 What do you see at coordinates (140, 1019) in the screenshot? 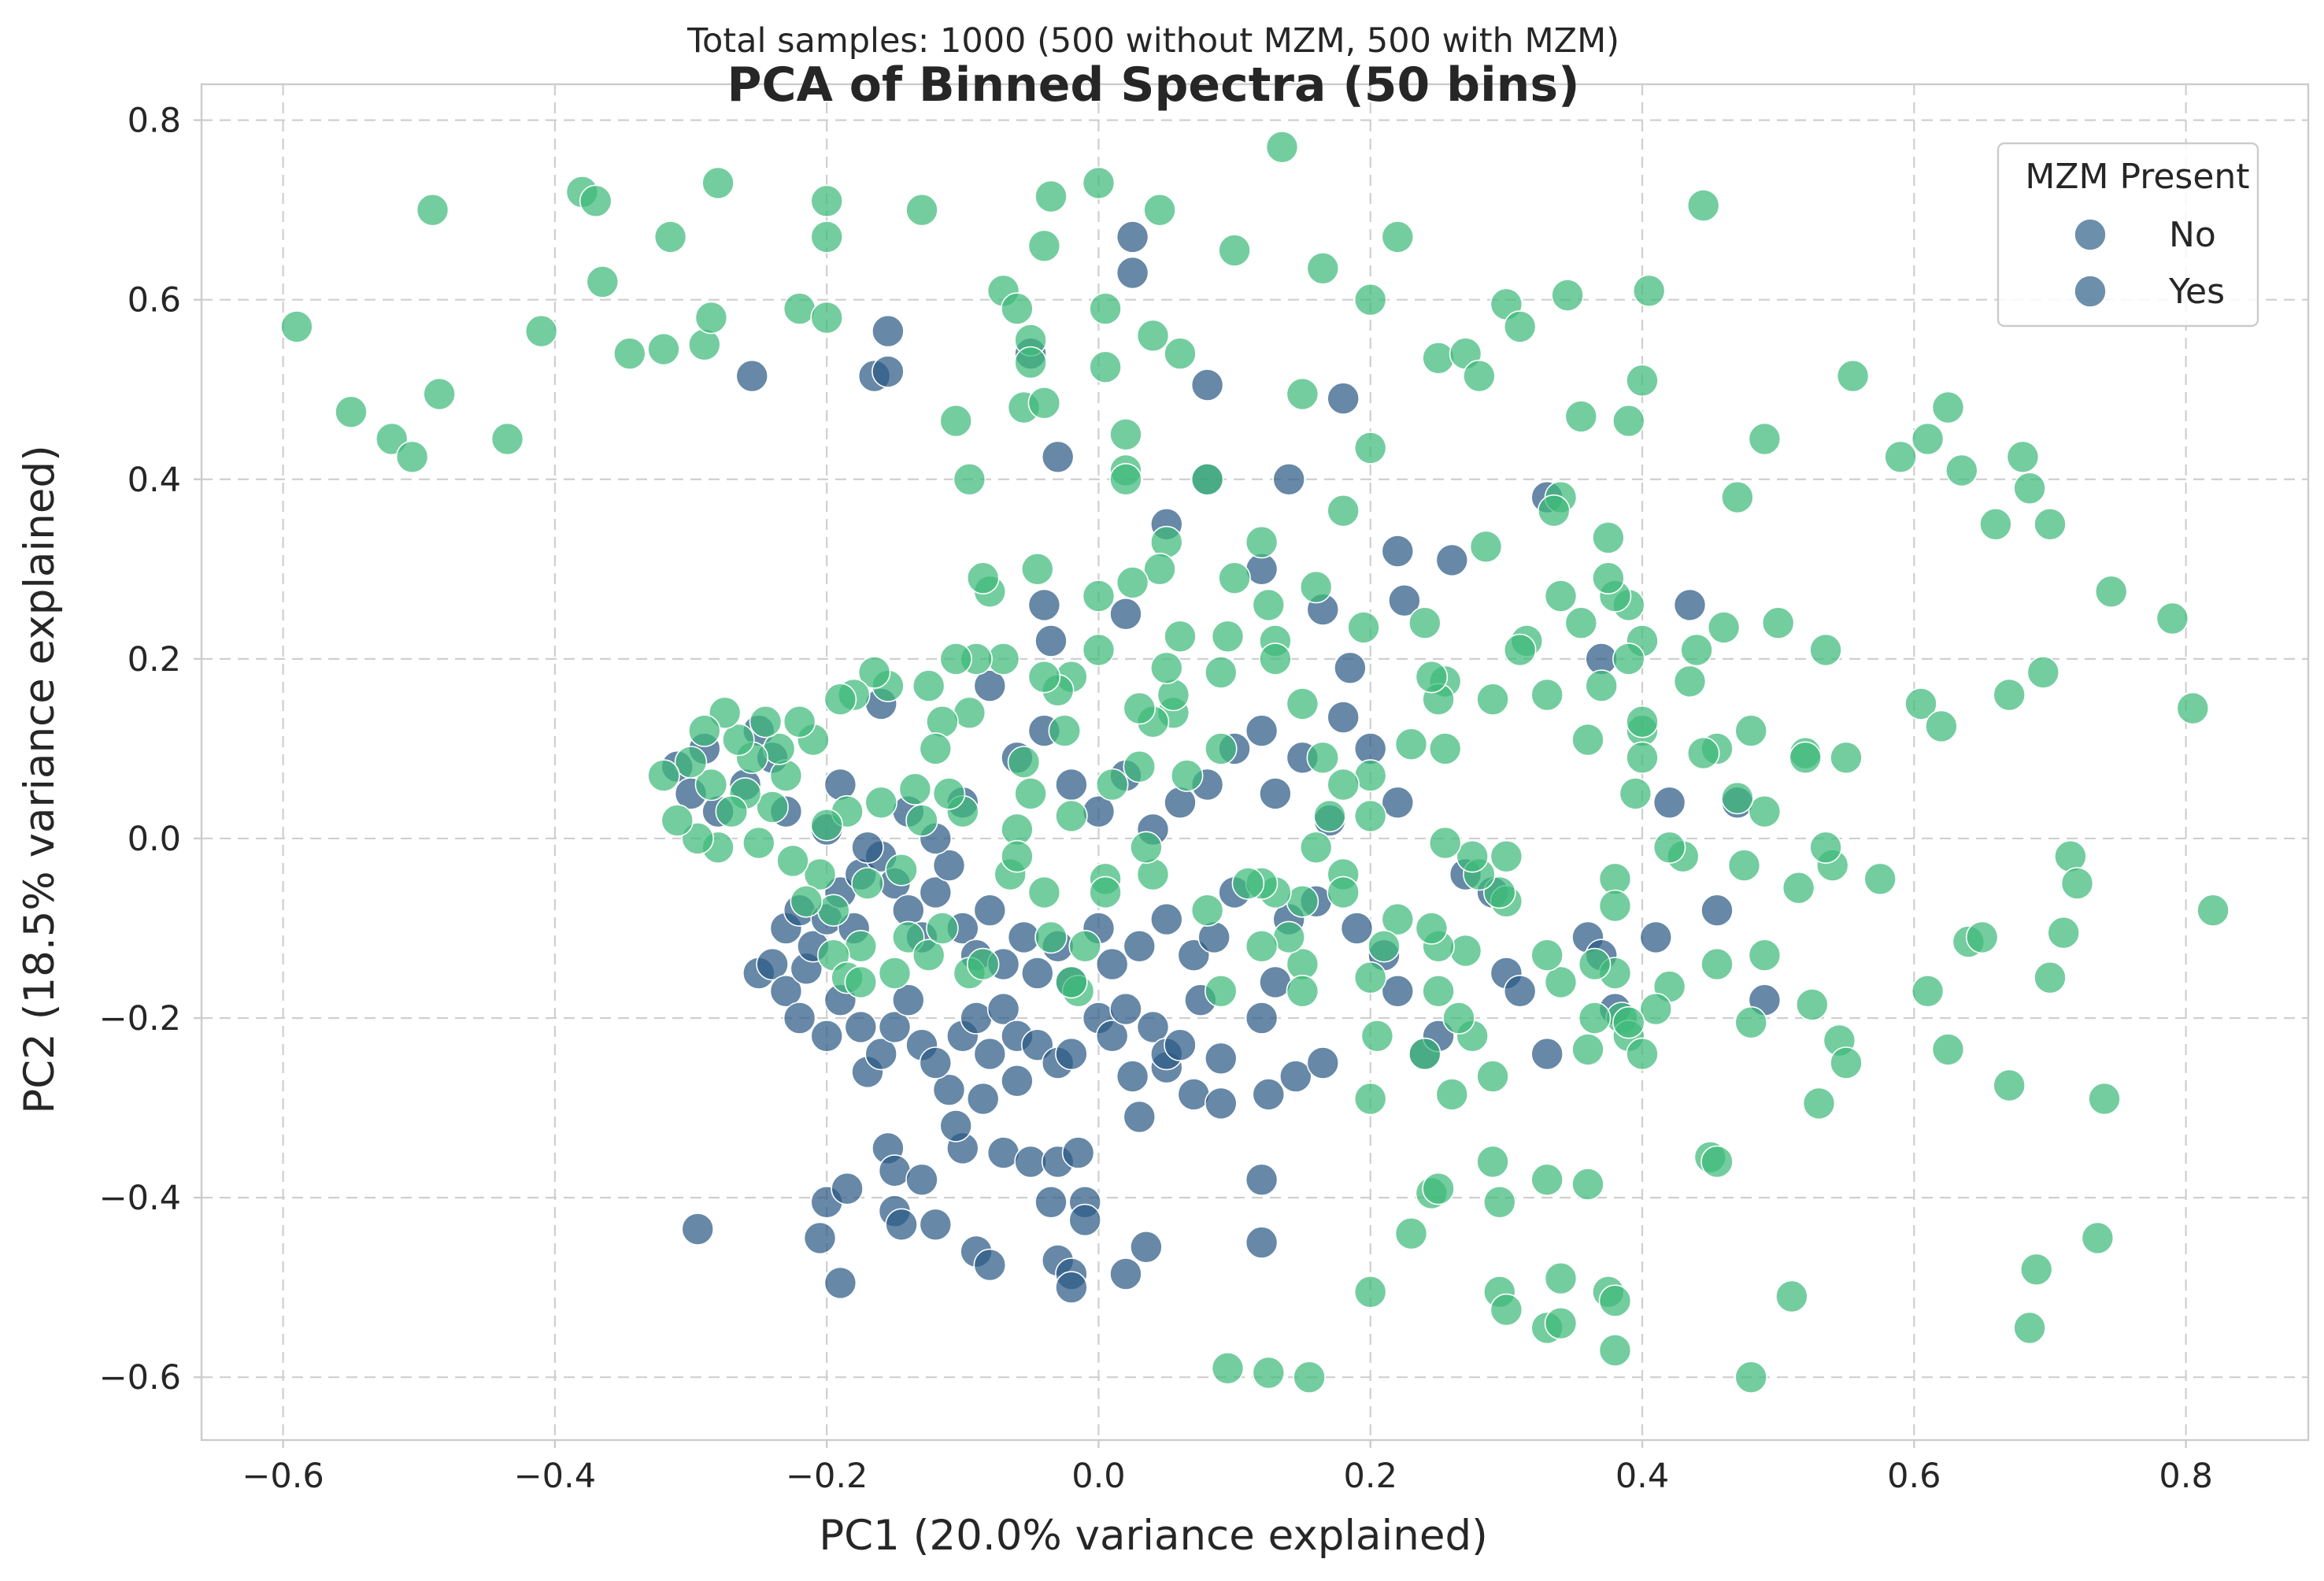
I see `y-tick-label: −0.2` at bounding box center [140, 1019].